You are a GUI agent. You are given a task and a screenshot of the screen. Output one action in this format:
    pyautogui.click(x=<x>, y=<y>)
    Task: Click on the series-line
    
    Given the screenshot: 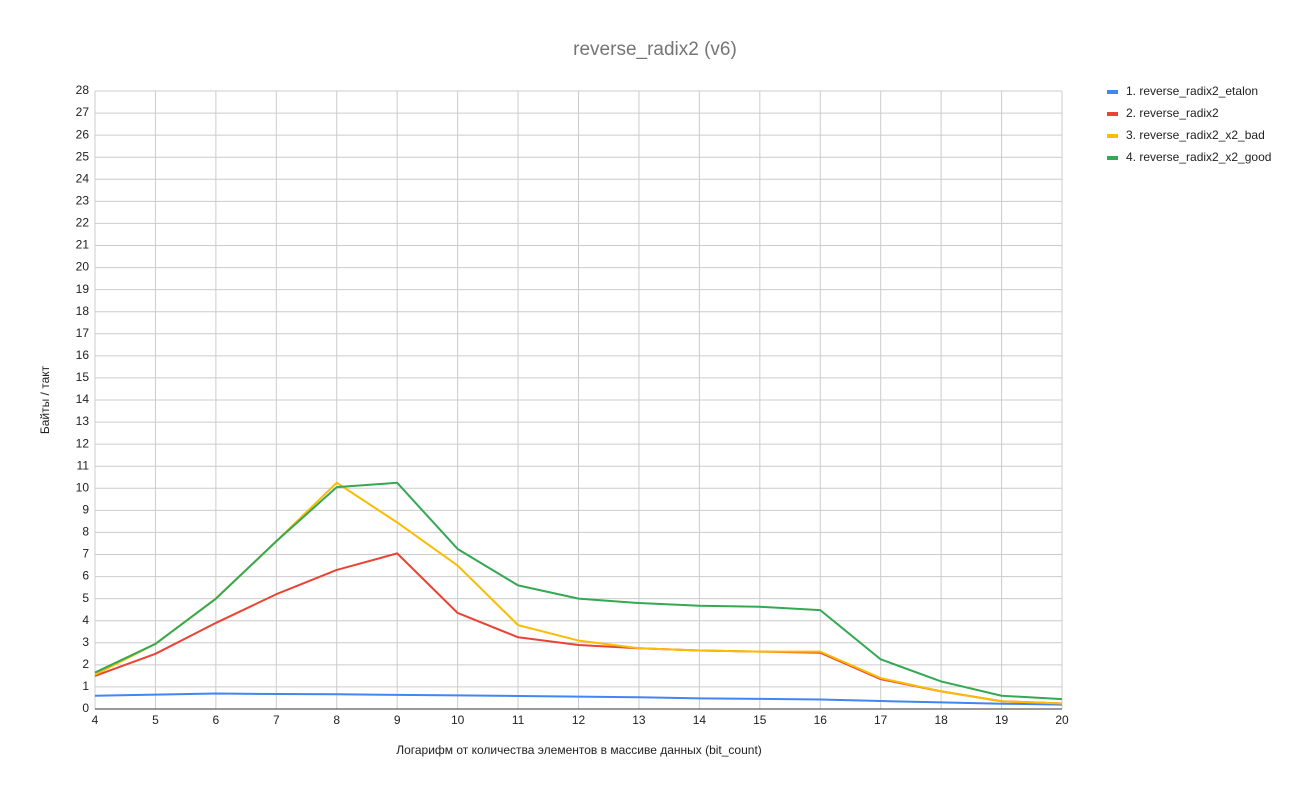 What is the action you would take?
    pyautogui.click(x=578, y=699)
    